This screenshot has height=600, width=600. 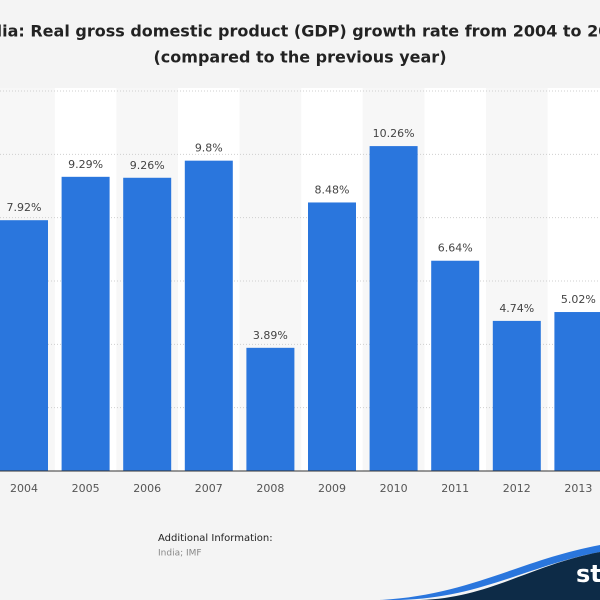 I want to click on value-label: 3.89%, so click(x=270, y=335).